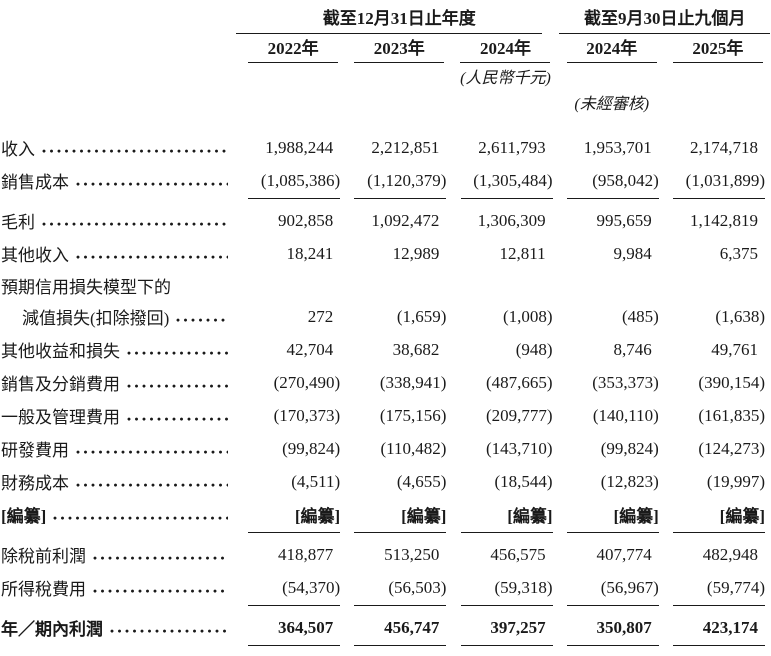 The width and height of the screenshot is (771, 656). What do you see at coordinates (416, 253) in the screenshot?
I see `cell-value: 12,989` at bounding box center [416, 253].